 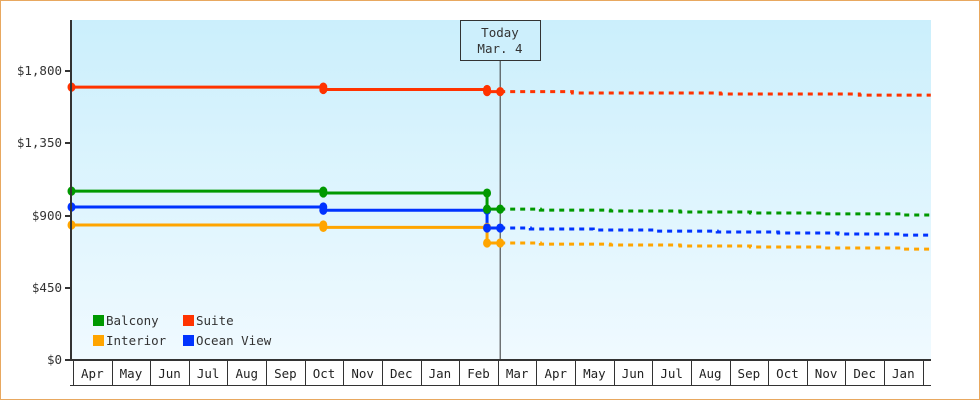 What do you see at coordinates (188, 340) in the screenshot?
I see `legend-swatch-ocean-view` at bounding box center [188, 340].